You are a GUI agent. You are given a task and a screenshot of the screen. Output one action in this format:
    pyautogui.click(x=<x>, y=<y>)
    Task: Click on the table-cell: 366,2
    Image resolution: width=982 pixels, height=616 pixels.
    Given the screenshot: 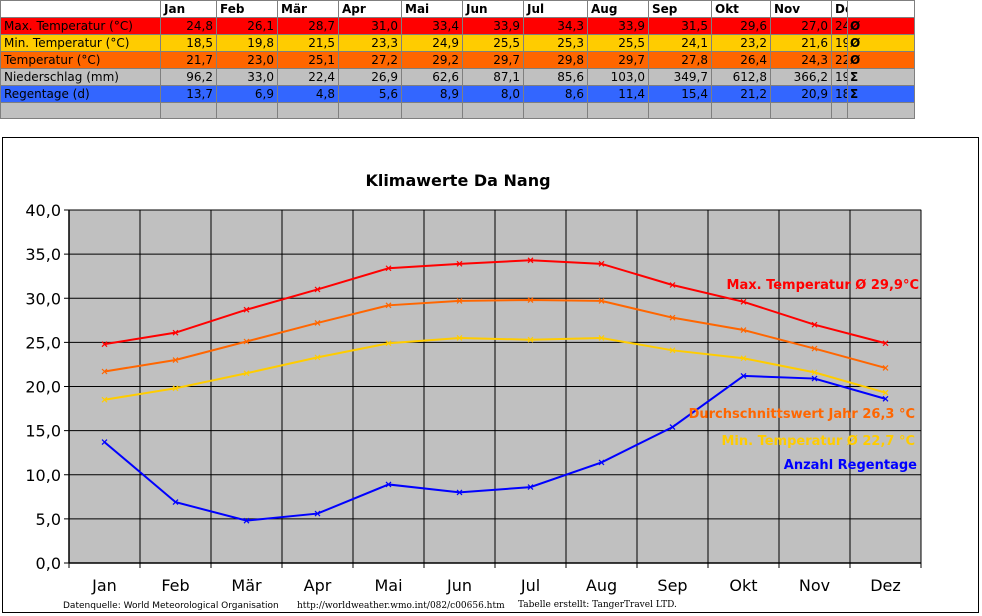 What is the action you would take?
    pyautogui.click(x=801, y=77)
    